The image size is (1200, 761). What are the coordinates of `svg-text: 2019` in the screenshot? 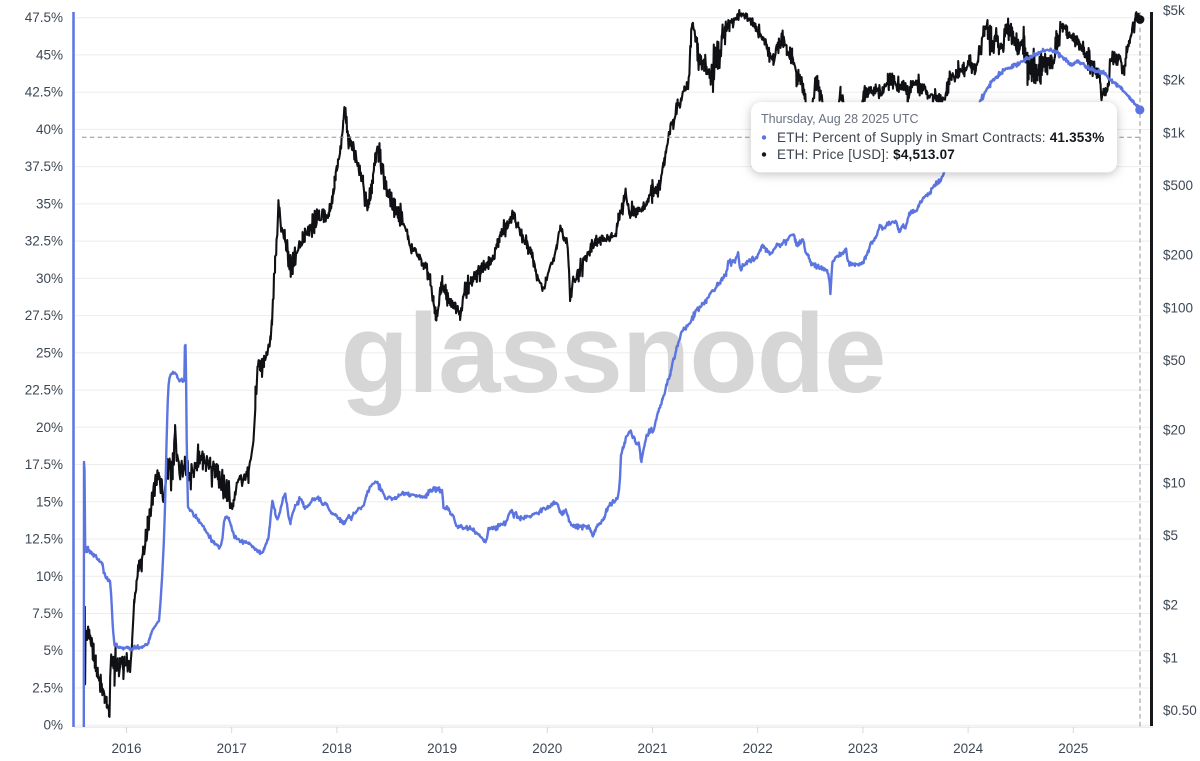 It's located at (442, 748).